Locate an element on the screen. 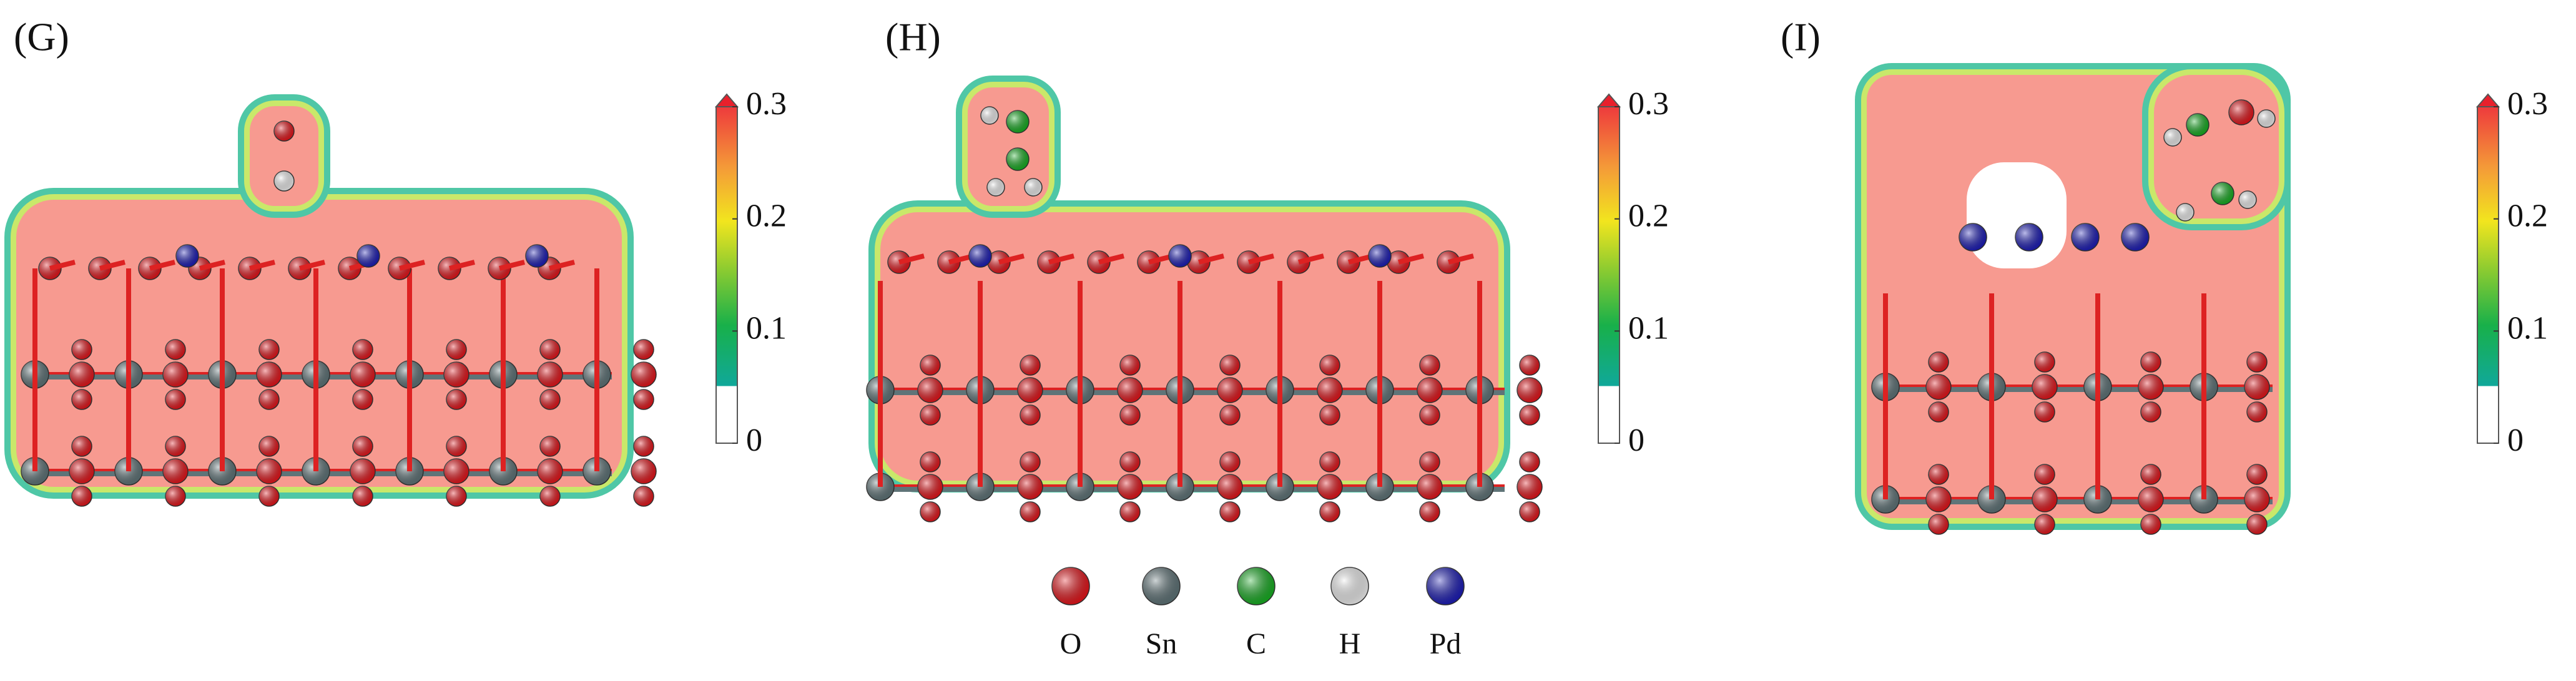  panel-label: (H) is located at coordinates (913, 37).